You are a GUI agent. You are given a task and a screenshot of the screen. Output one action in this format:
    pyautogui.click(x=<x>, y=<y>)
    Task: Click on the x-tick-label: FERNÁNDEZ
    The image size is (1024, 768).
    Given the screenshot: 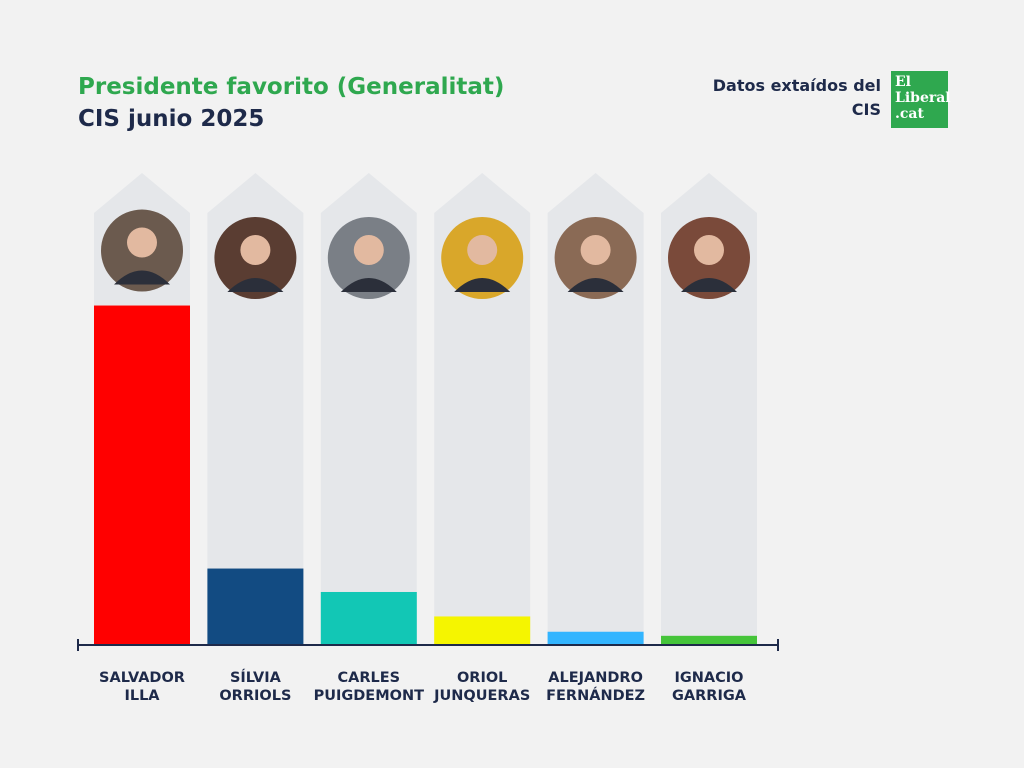 What is the action you would take?
    pyautogui.click(x=595, y=695)
    